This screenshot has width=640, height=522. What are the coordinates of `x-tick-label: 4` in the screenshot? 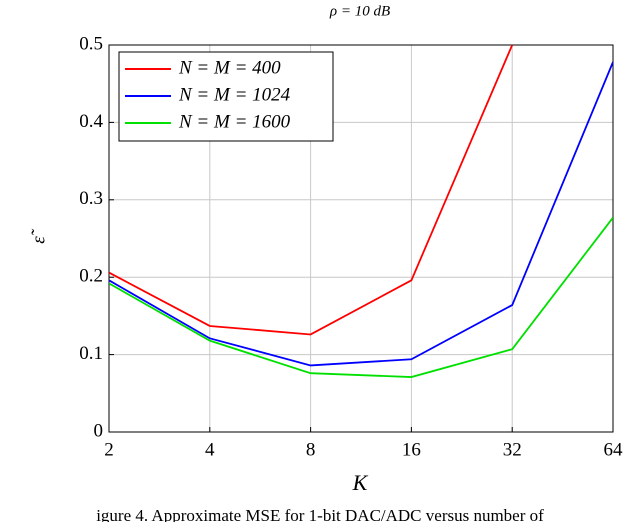 It's located at (210, 449).